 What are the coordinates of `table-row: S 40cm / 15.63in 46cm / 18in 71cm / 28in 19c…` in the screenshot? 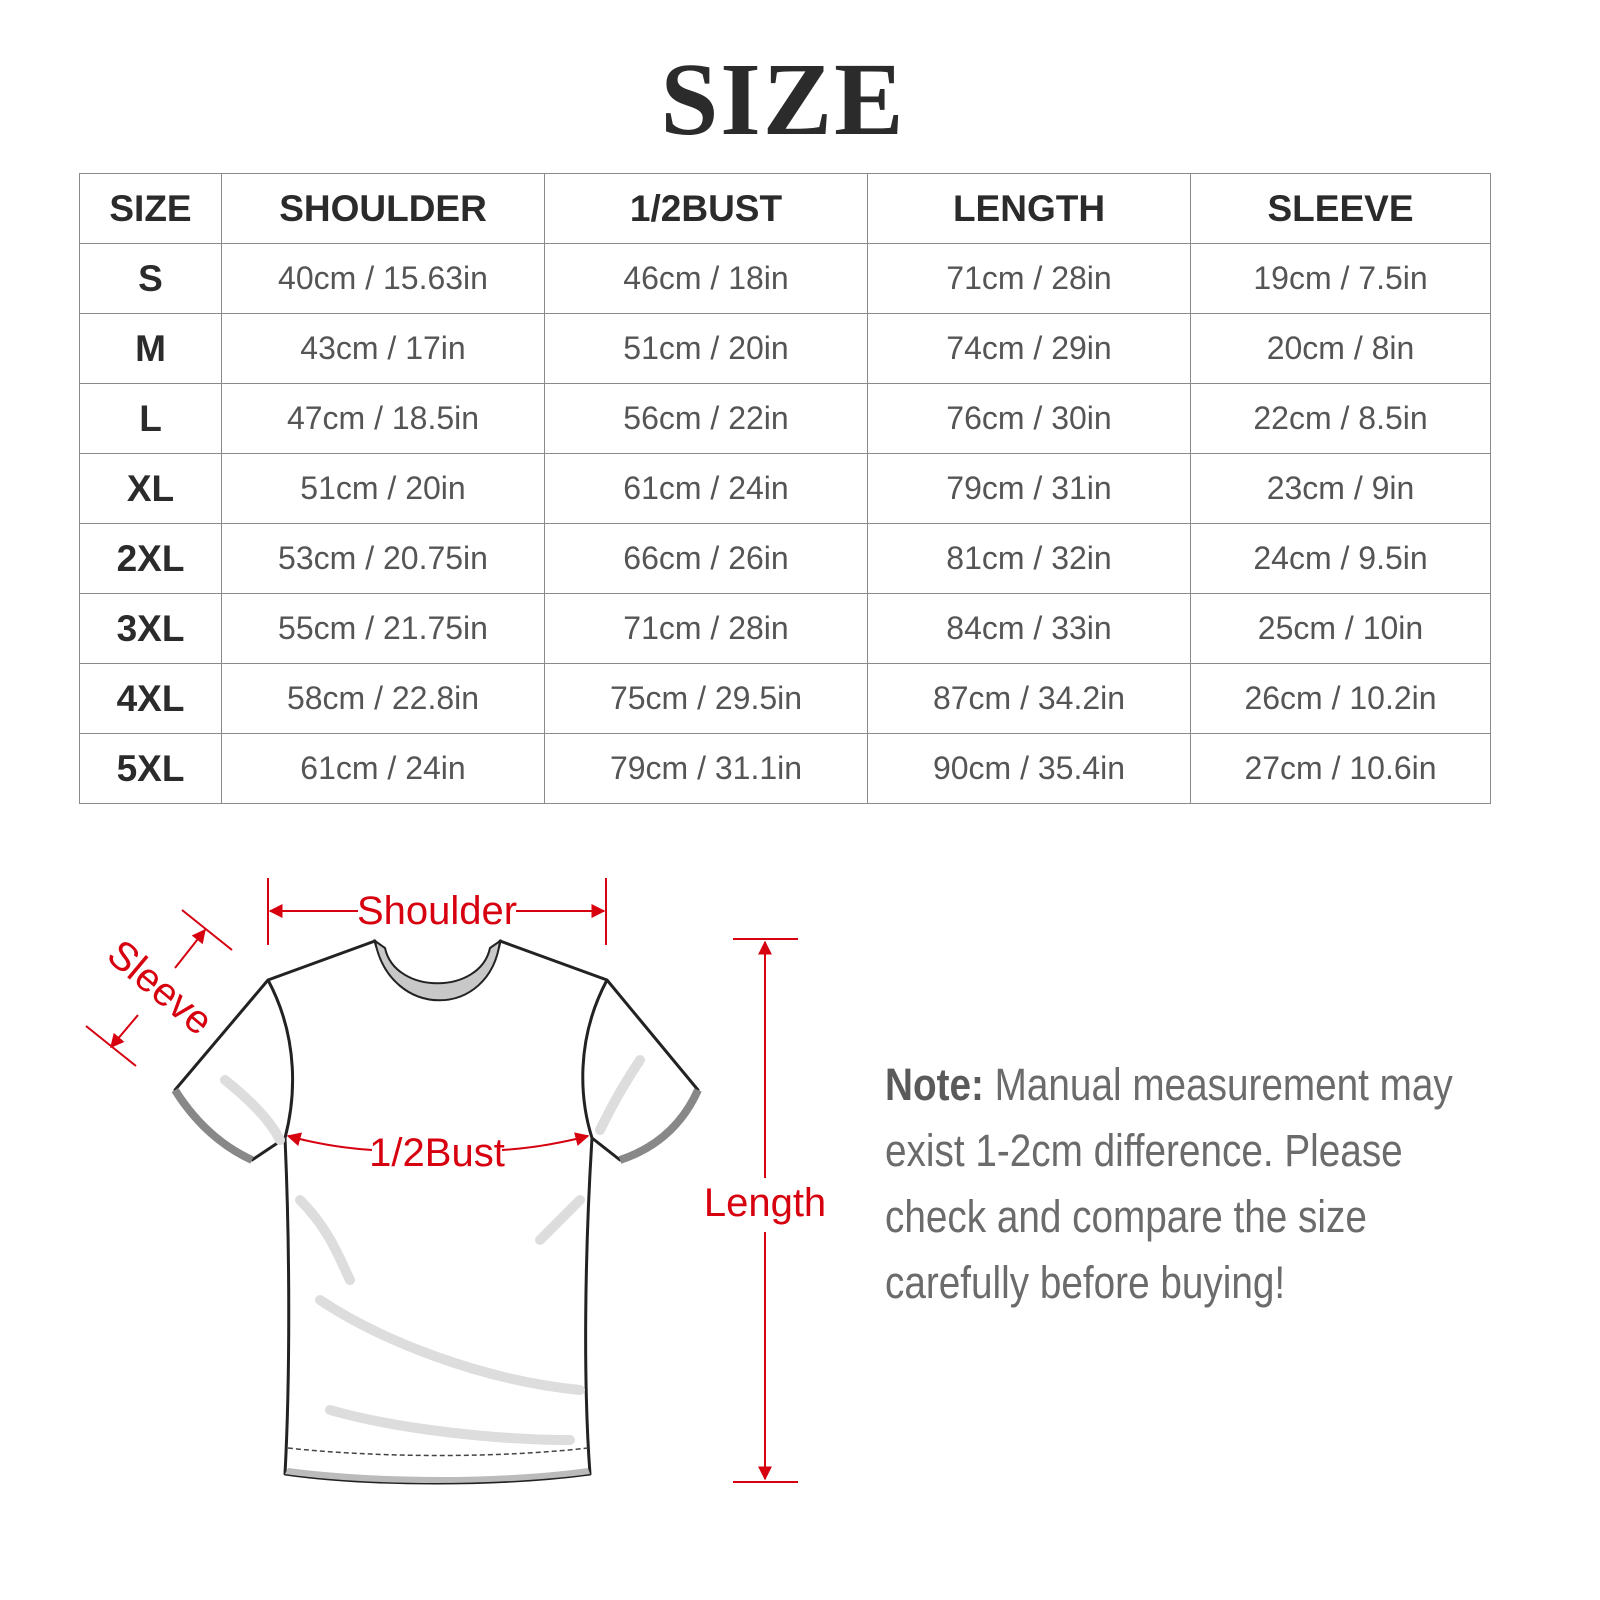 It's located at (785, 278).